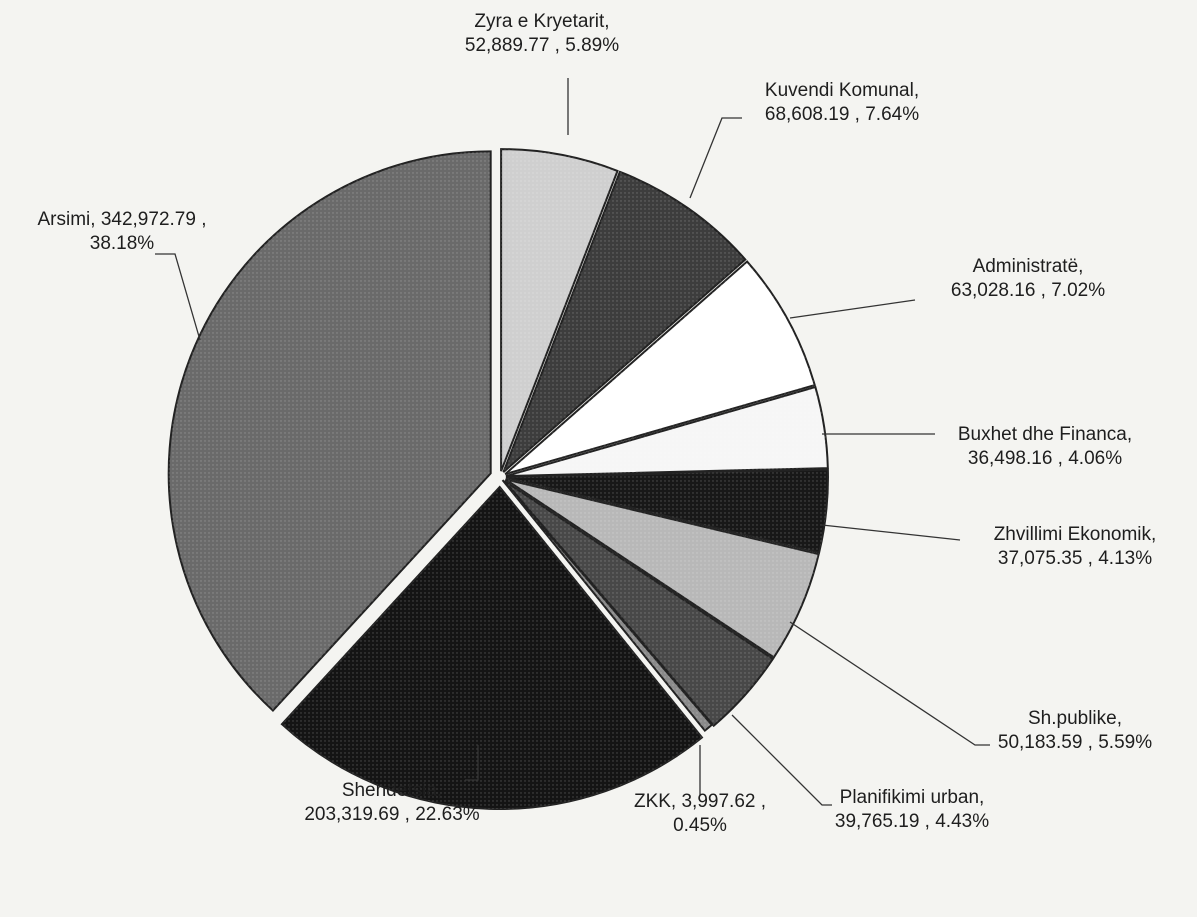 This screenshot has width=1197, height=917. What do you see at coordinates (1075, 534) in the screenshot?
I see `data-label-line1: Zhvillimi Ekonomik,` at bounding box center [1075, 534].